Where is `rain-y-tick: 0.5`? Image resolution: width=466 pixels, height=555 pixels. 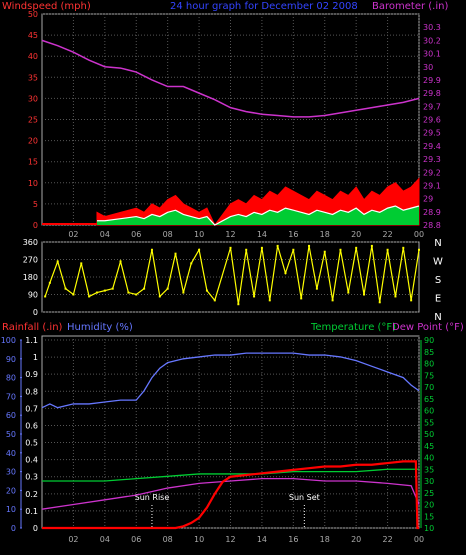
rain-y-tick: 0.5 is located at coordinates (31, 443).